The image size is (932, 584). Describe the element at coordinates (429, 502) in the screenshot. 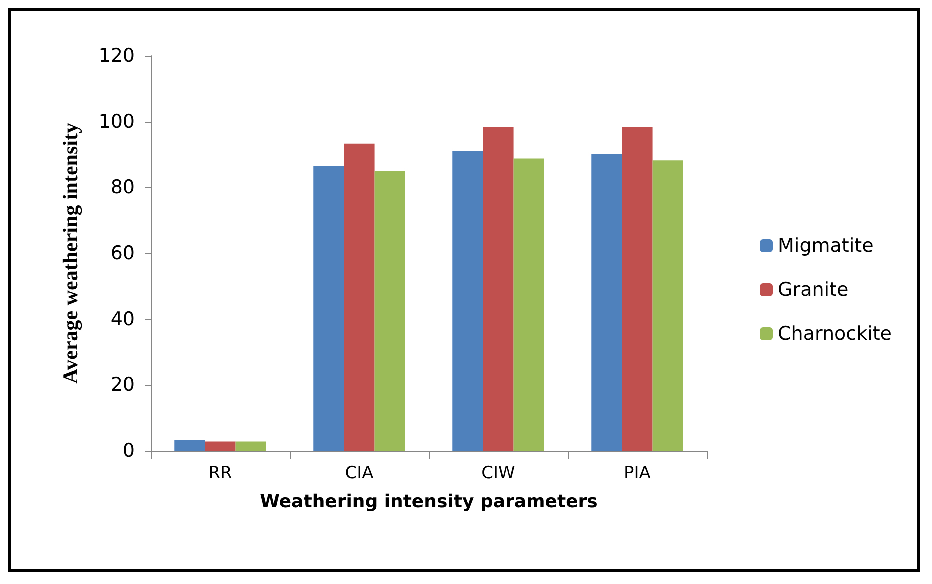

I see `x-axis-title: Weathering intensity parameters` at that location.